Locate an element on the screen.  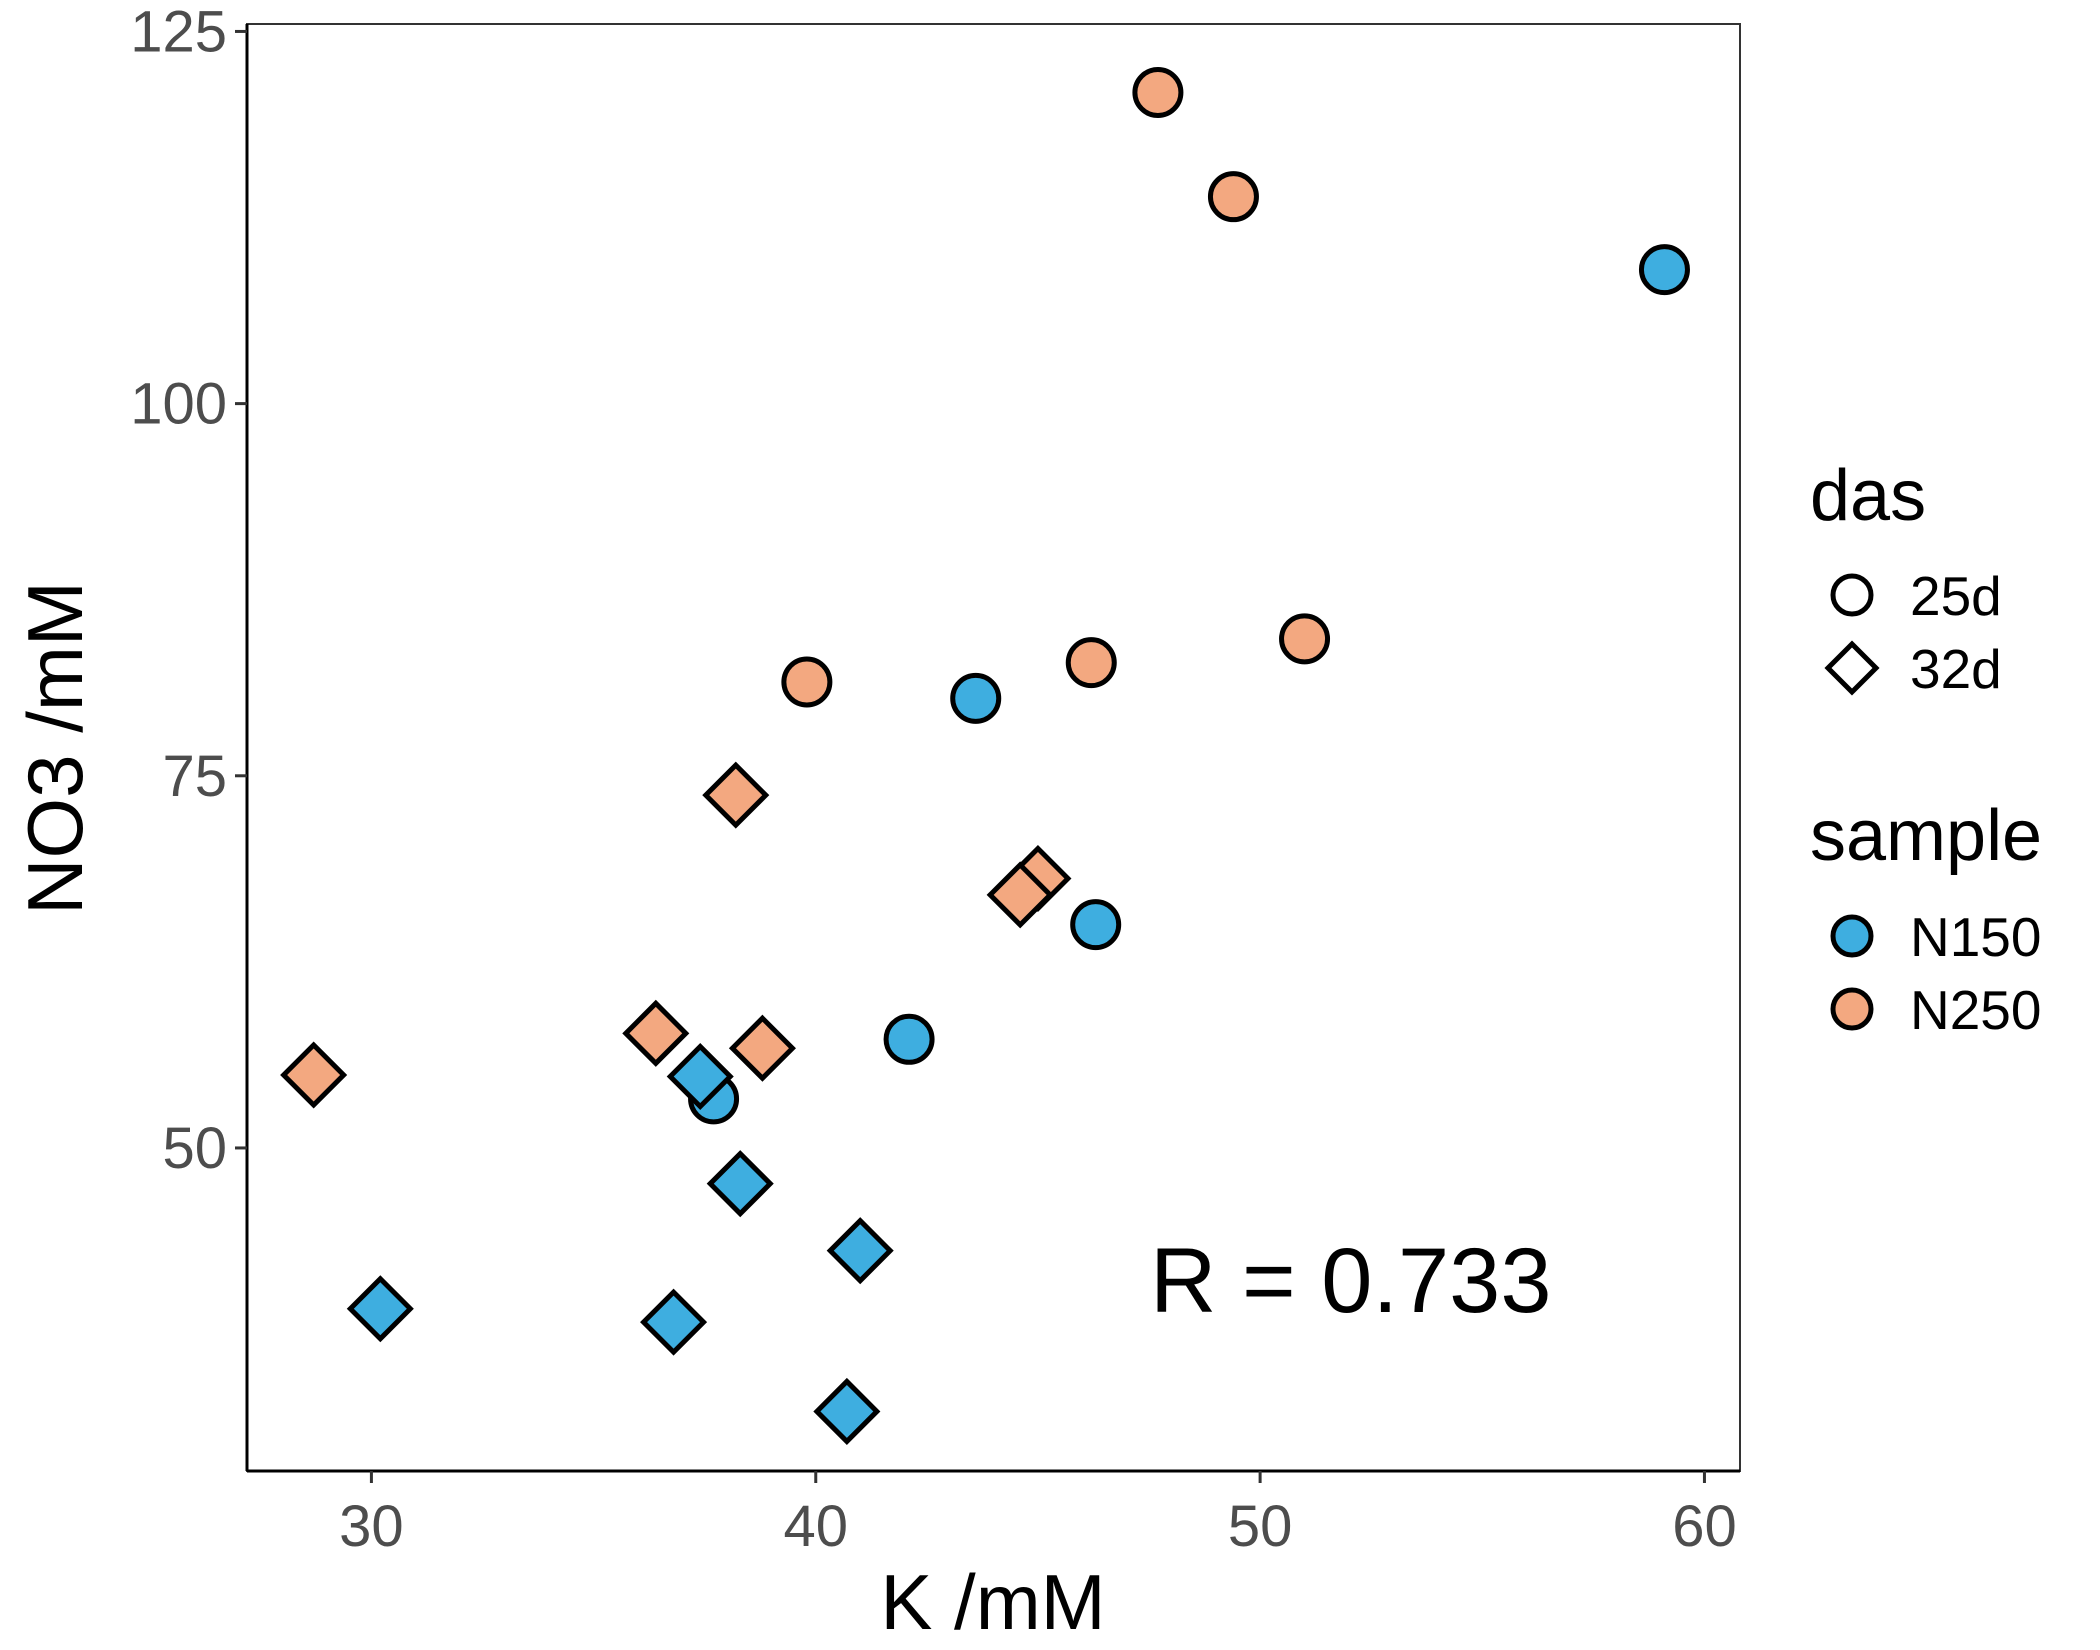
y-tick-label: 125 is located at coordinates (178, 32).